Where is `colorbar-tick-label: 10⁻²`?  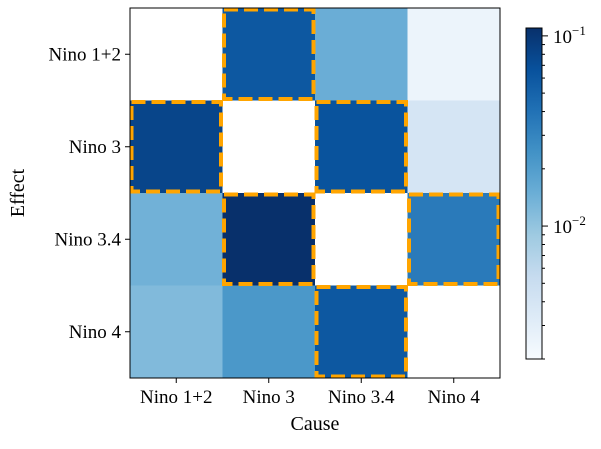 colorbar-tick-label: 10⁻² is located at coordinates (569, 225).